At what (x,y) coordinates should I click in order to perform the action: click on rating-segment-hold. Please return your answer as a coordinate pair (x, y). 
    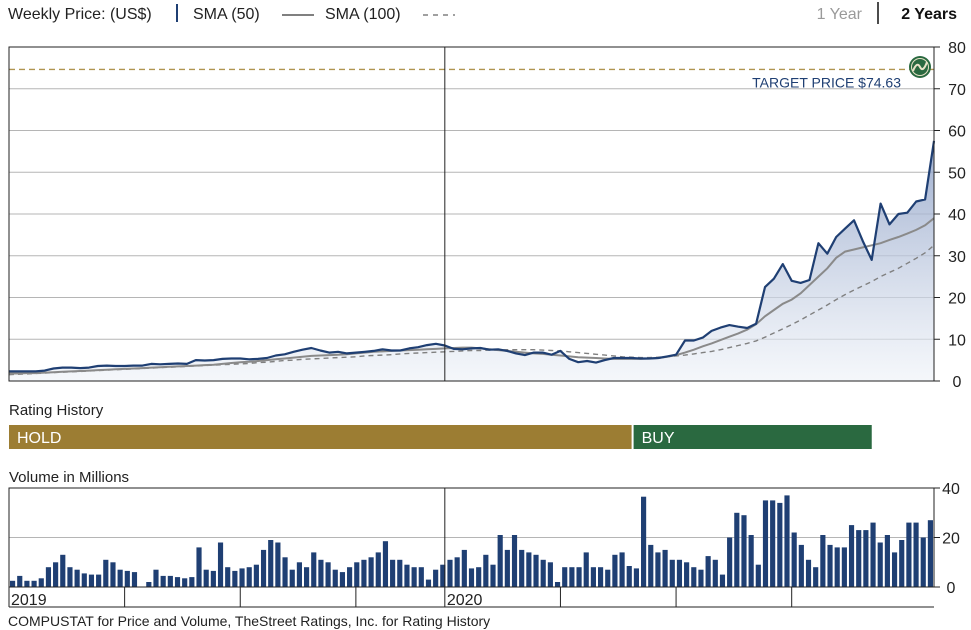
    Looking at the image, I should click on (320, 437).